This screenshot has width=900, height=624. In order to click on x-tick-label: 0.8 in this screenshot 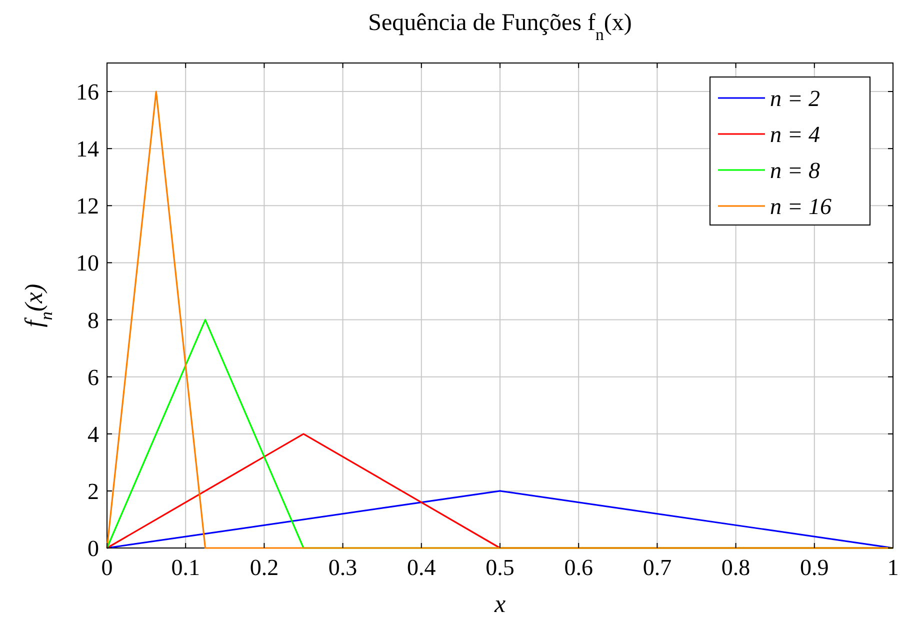, I will do `click(735, 567)`.